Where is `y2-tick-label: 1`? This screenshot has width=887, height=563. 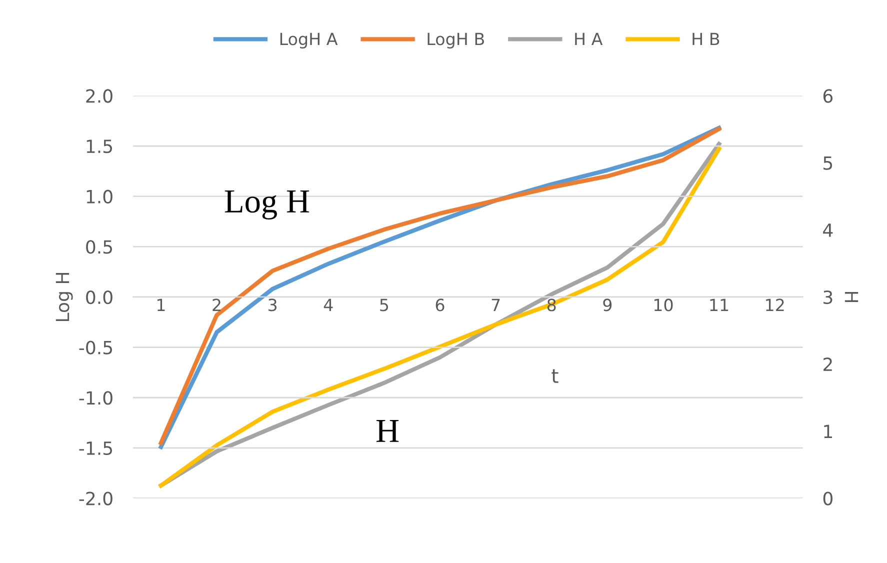 y2-tick-label: 1 is located at coordinates (828, 431).